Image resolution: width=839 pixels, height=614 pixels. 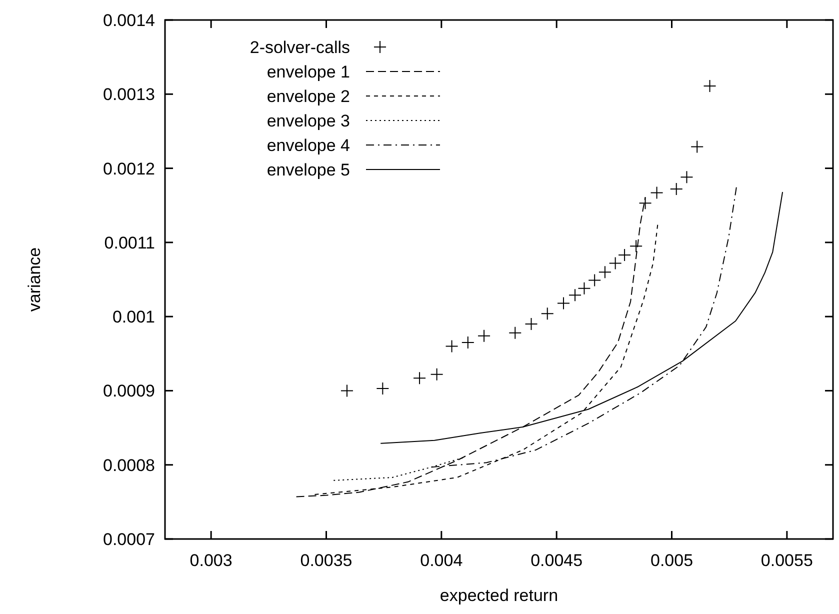 What do you see at coordinates (556, 560) in the screenshot?
I see `x-tick-label: 0.0045` at bounding box center [556, 560].